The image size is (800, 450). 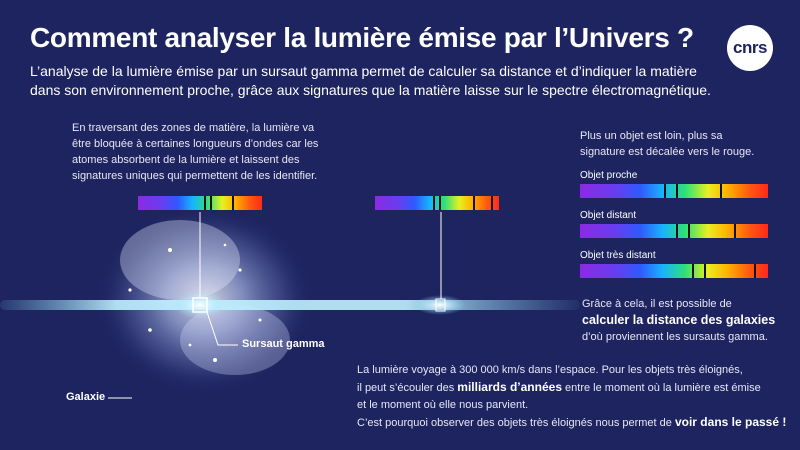 What do you see at coordinates (290, 305) in the screenshot?
I see `gamma-ray-beam` at bounding box center [290, 305].